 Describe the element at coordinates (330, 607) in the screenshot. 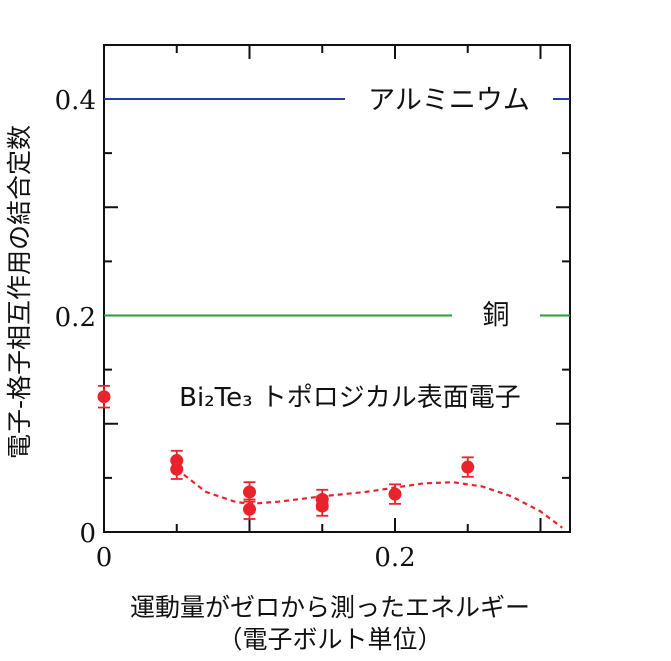

I see `x-axis-title: 運動量がゼロから測ったエネルギー` at that location.